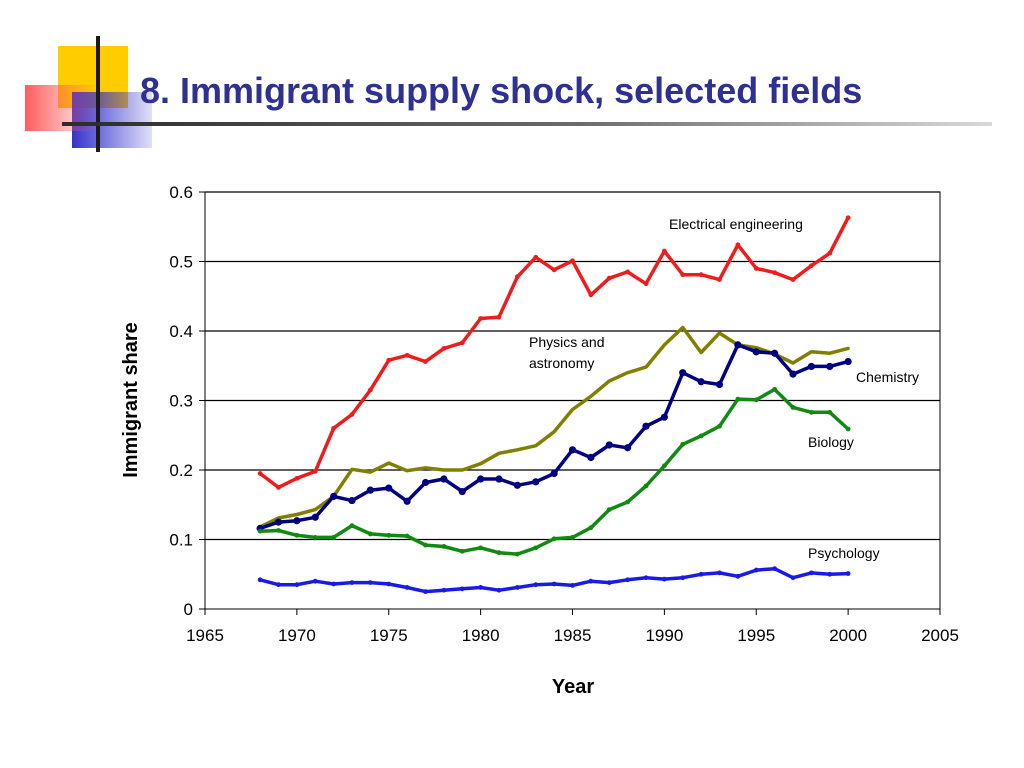 This screenshot has width=1024, height=768. Describe the element at coordinates (844, 553) in the screenshot. I see `psychology-label: Psychology` at that location.